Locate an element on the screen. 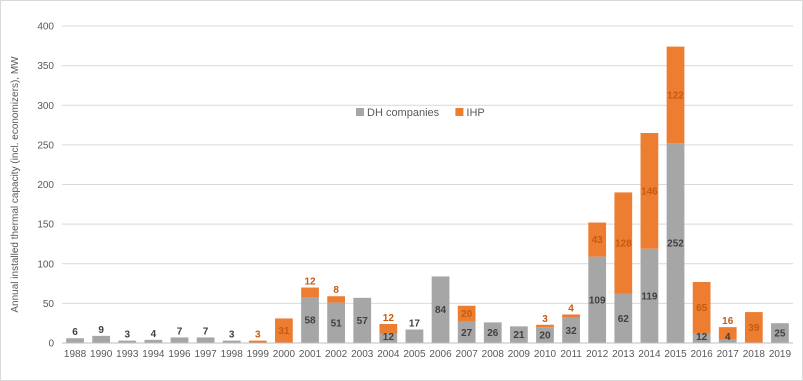 The image size is (803, 381). data-label-dh-companies-2005: 17 is located at coordinates (415, 324).